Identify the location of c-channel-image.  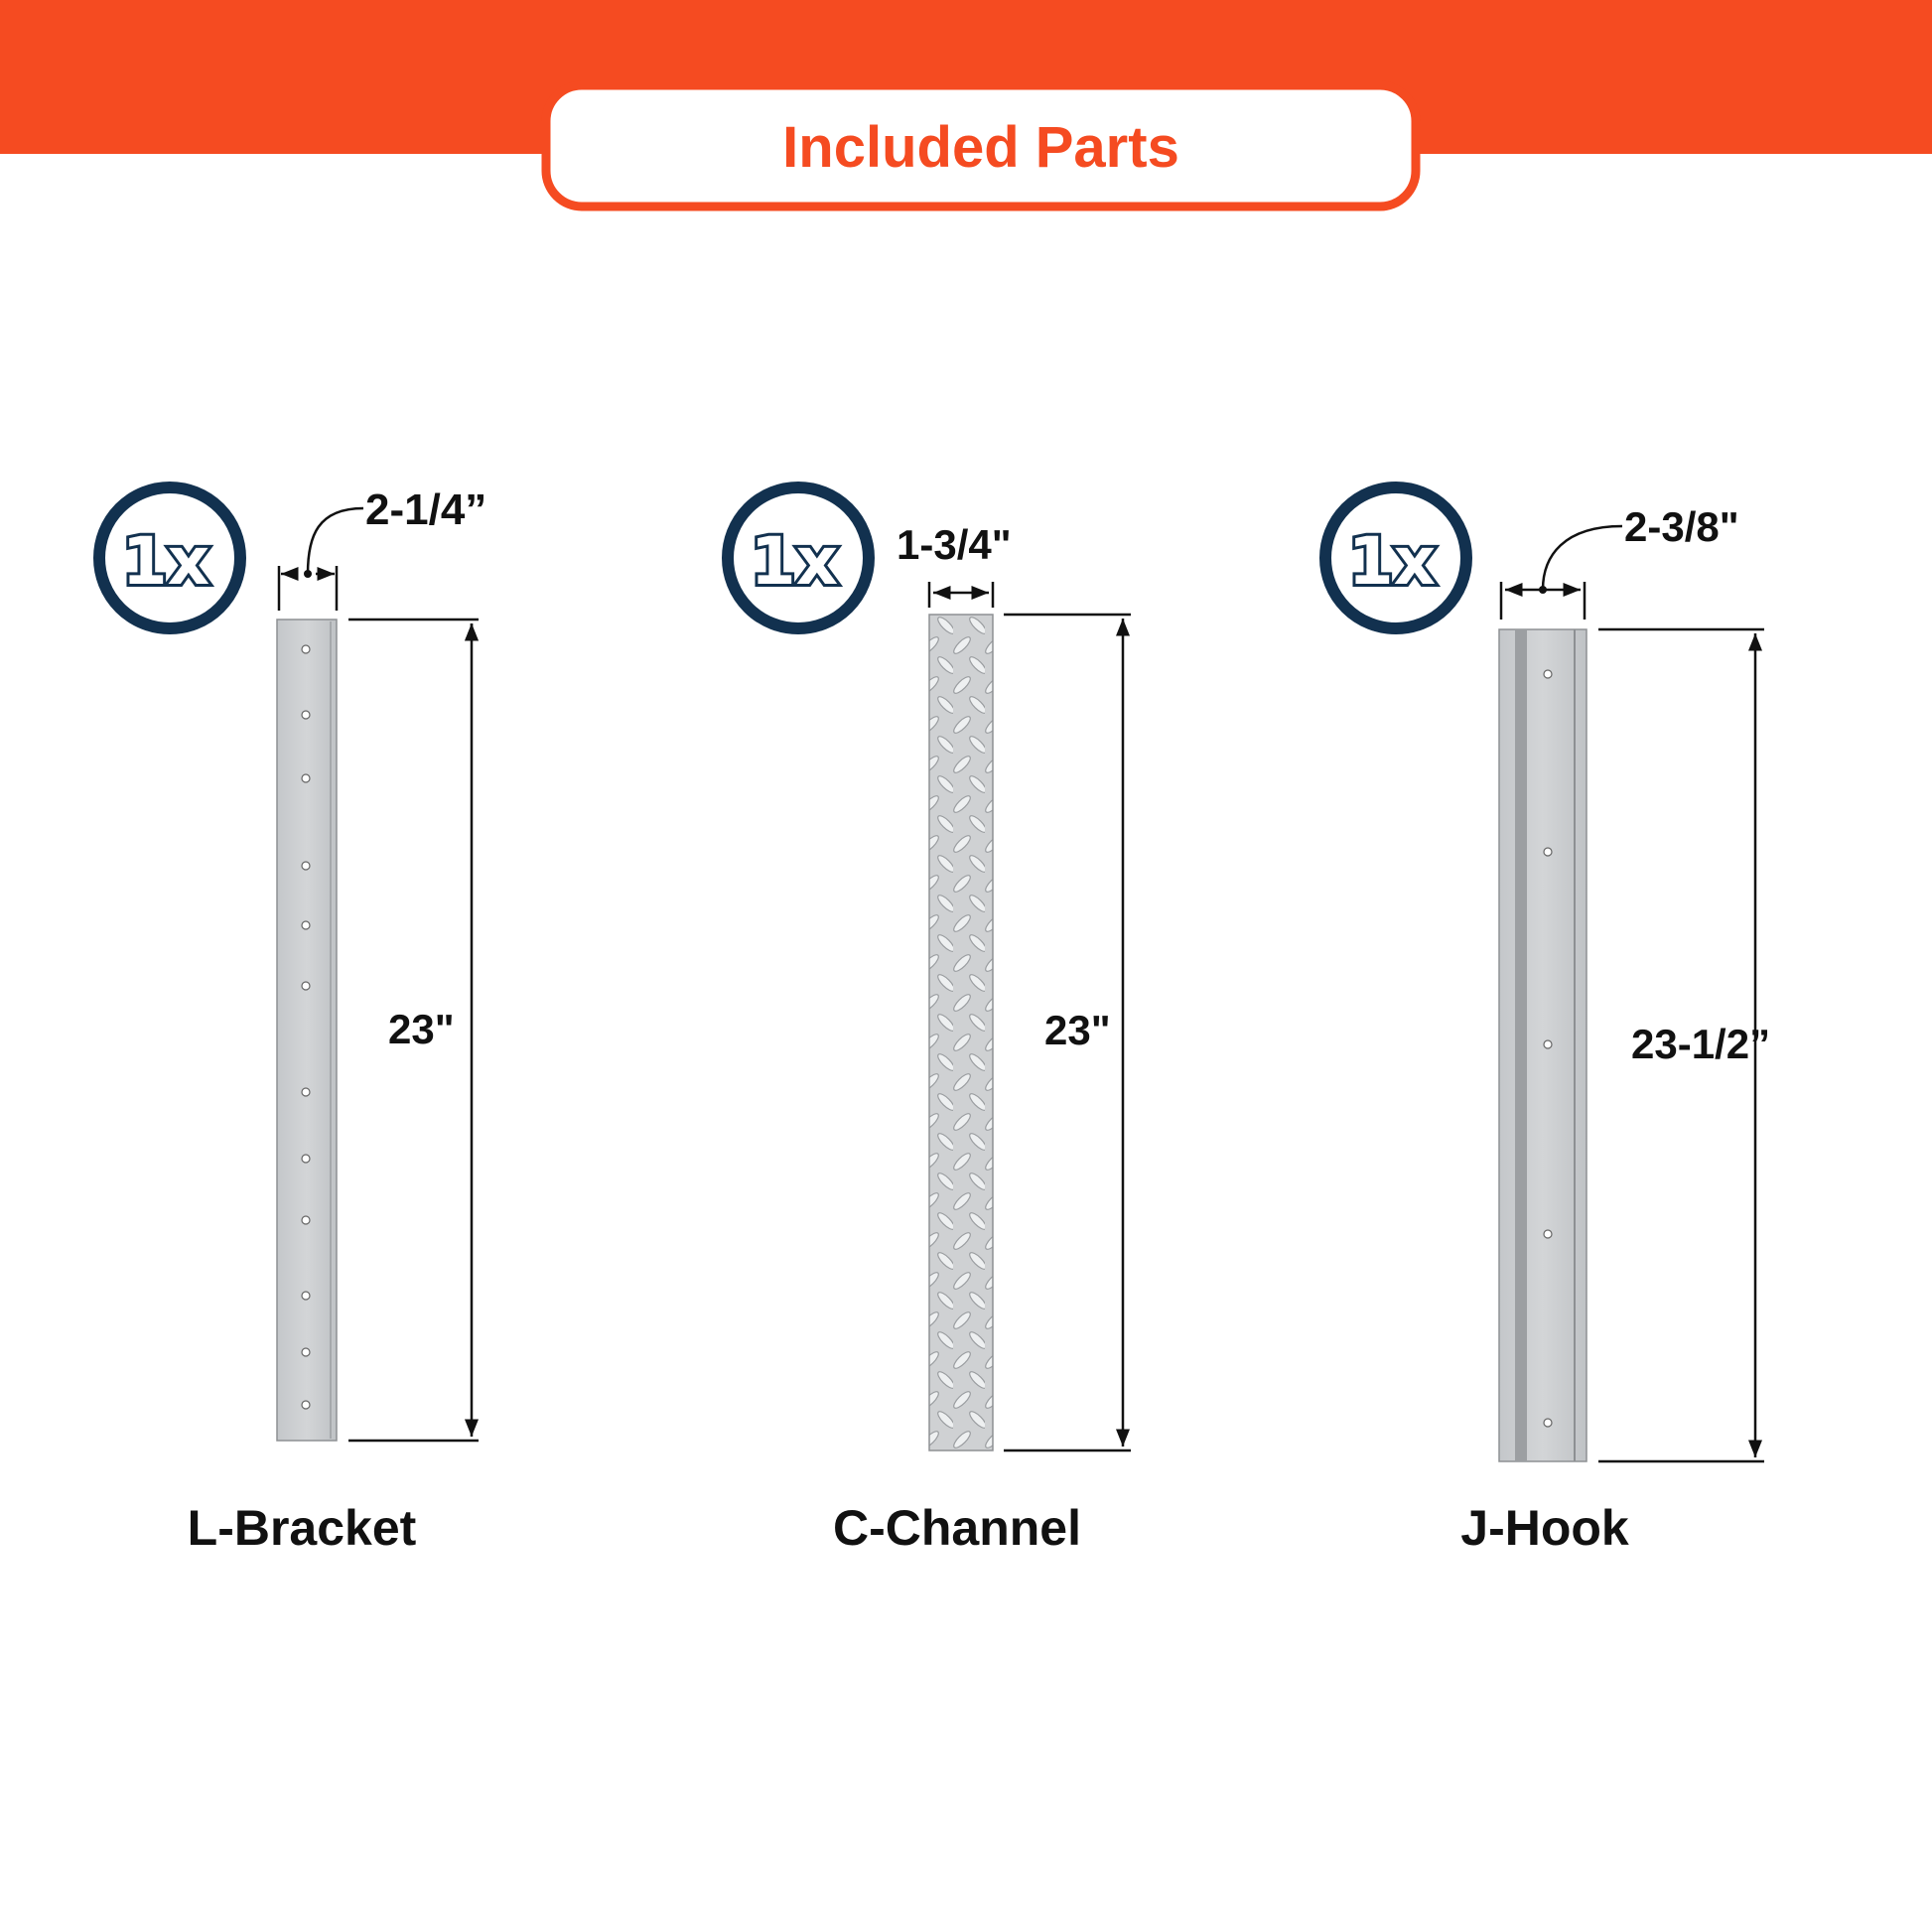
(961, 1032).